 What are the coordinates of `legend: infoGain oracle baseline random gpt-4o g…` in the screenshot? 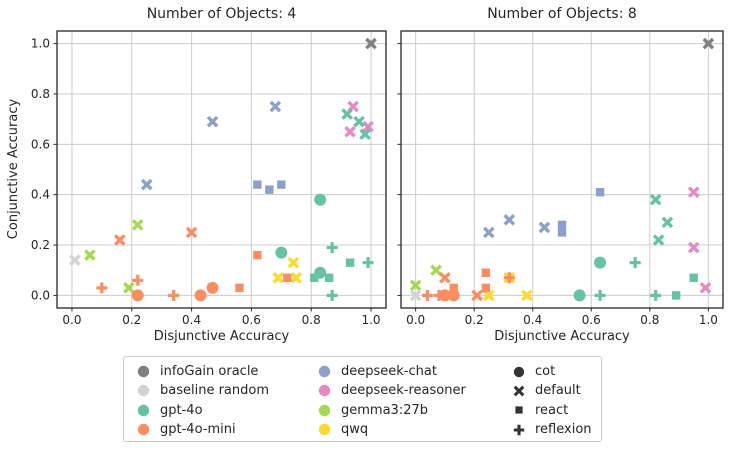 It's located at (362, 399).